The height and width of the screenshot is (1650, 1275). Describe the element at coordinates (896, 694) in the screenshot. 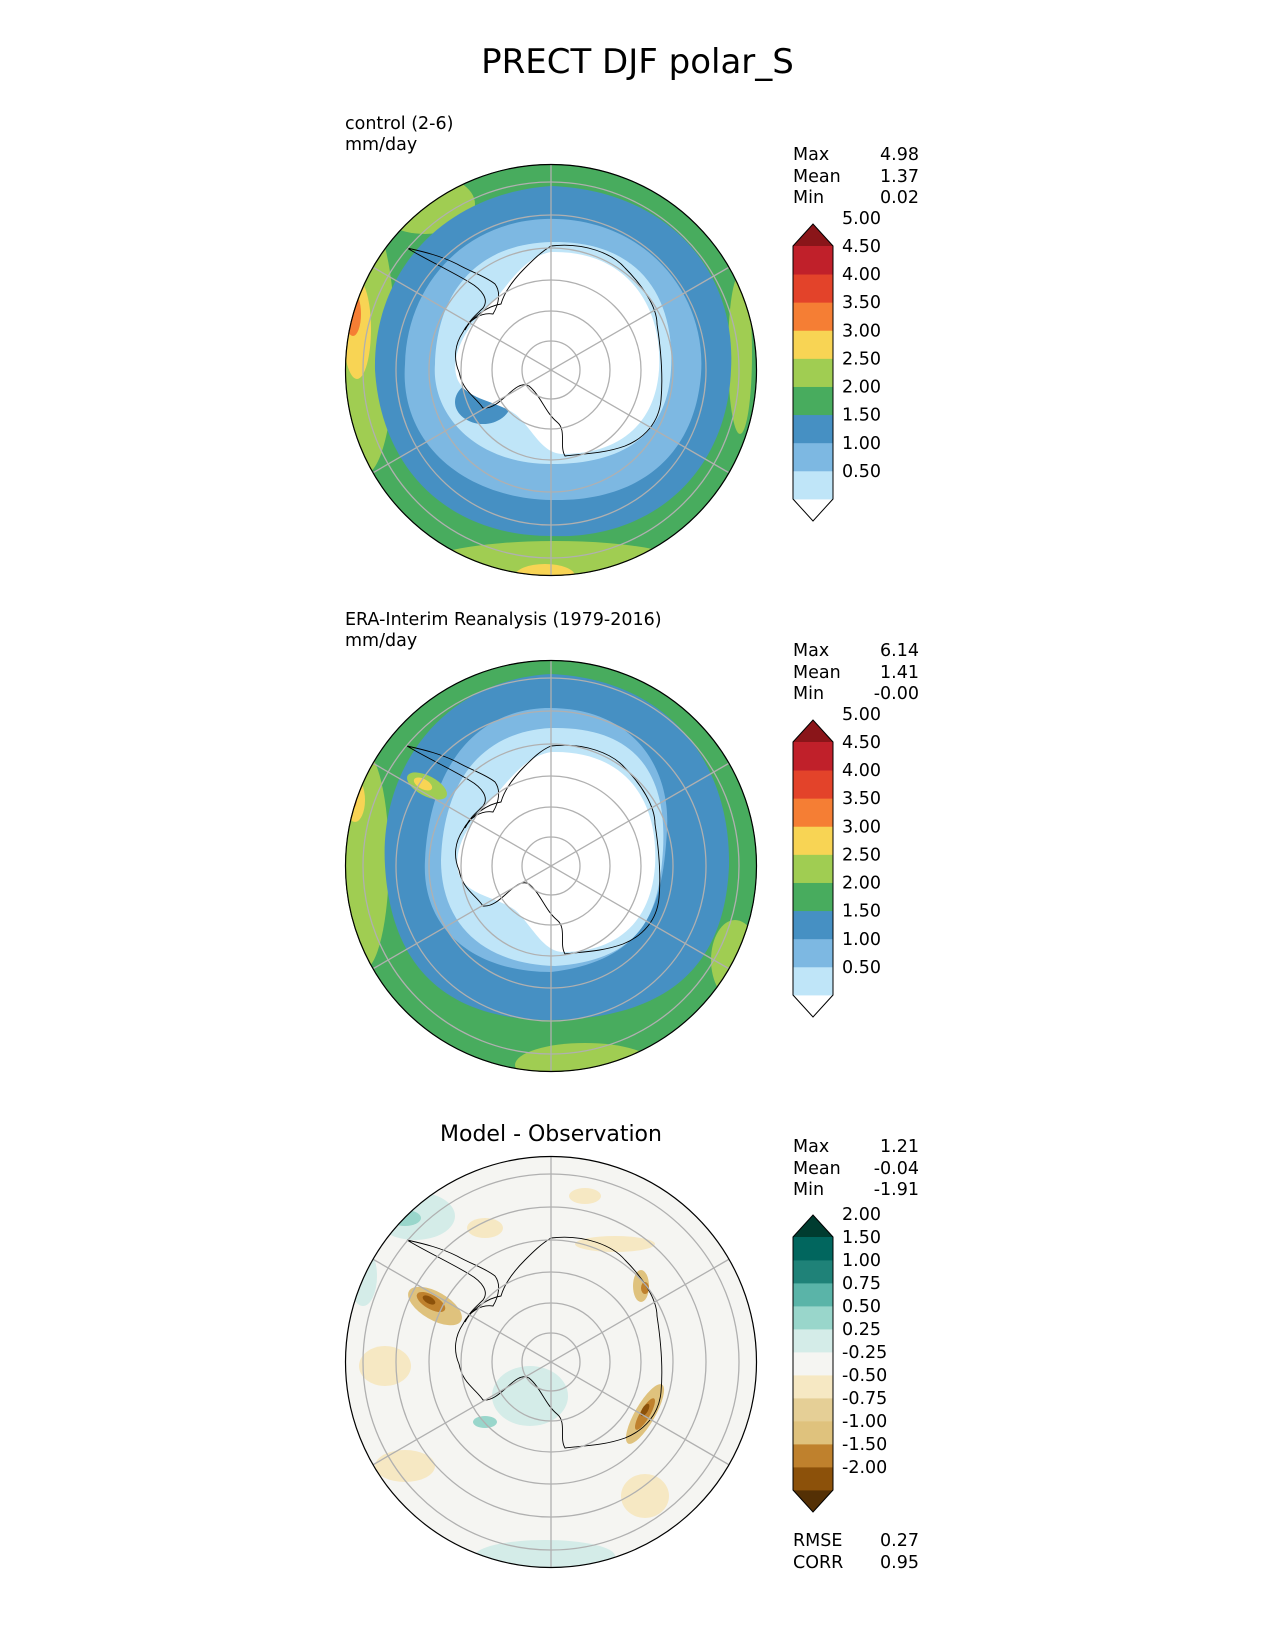

I see `stat-value: -0.00` at that location.